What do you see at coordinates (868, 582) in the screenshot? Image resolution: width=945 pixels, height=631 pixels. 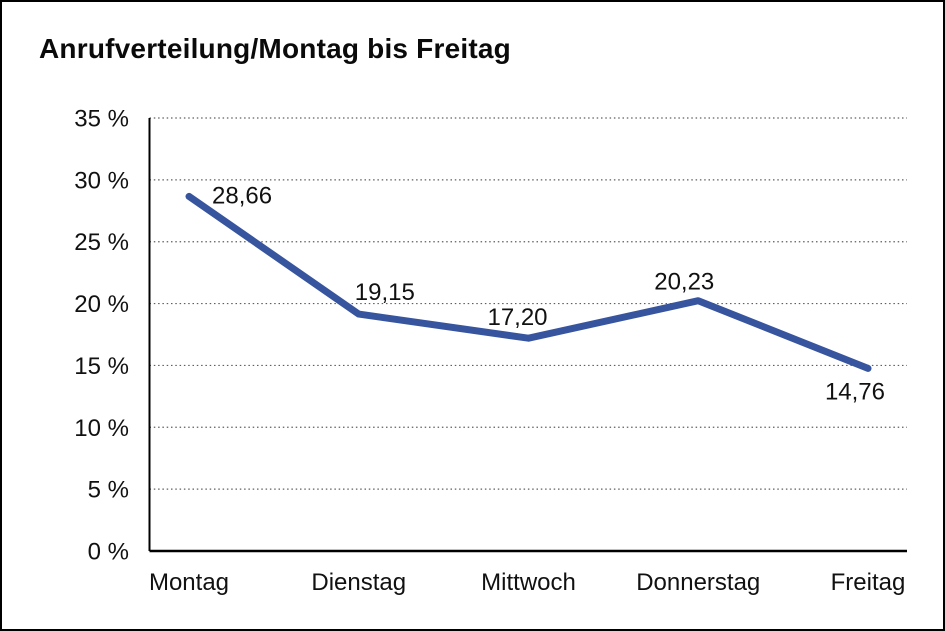 I see `x-category-label: Freitag` at bounding box center [868, 582].